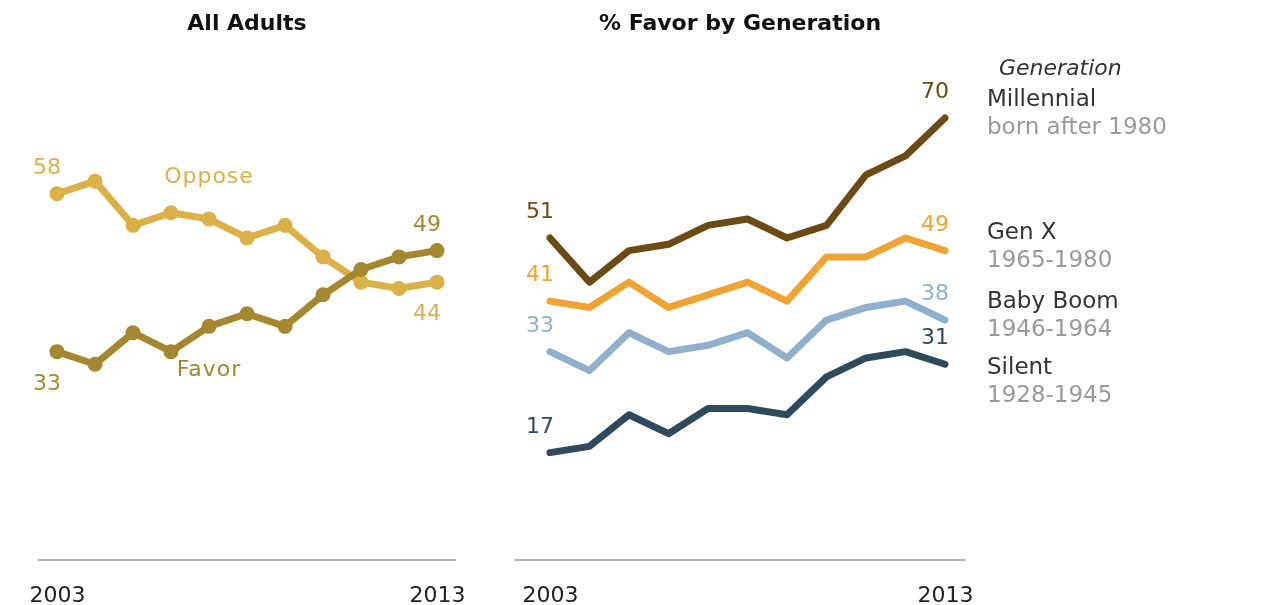 The width and height of the screenshot is (1263, 605). Describe the element at coordinates (209, 369) in the screenshot. I see `series-label: Favor` at that location.